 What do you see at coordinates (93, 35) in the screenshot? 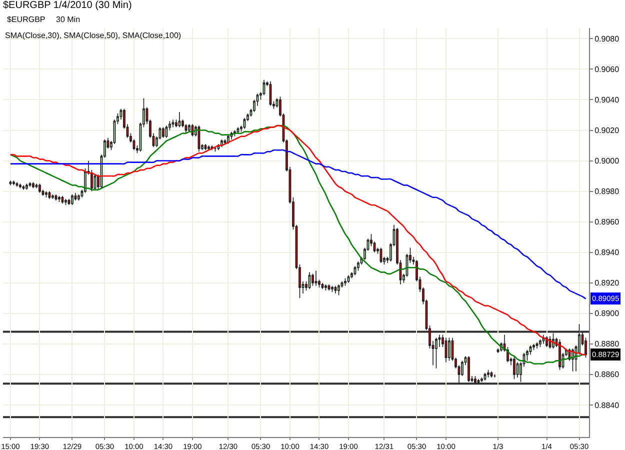
I see `chart-subtitle: SMA(Close,30), SMA(Close,50), SMA(Close,100)` at bounding box center [93, 35].